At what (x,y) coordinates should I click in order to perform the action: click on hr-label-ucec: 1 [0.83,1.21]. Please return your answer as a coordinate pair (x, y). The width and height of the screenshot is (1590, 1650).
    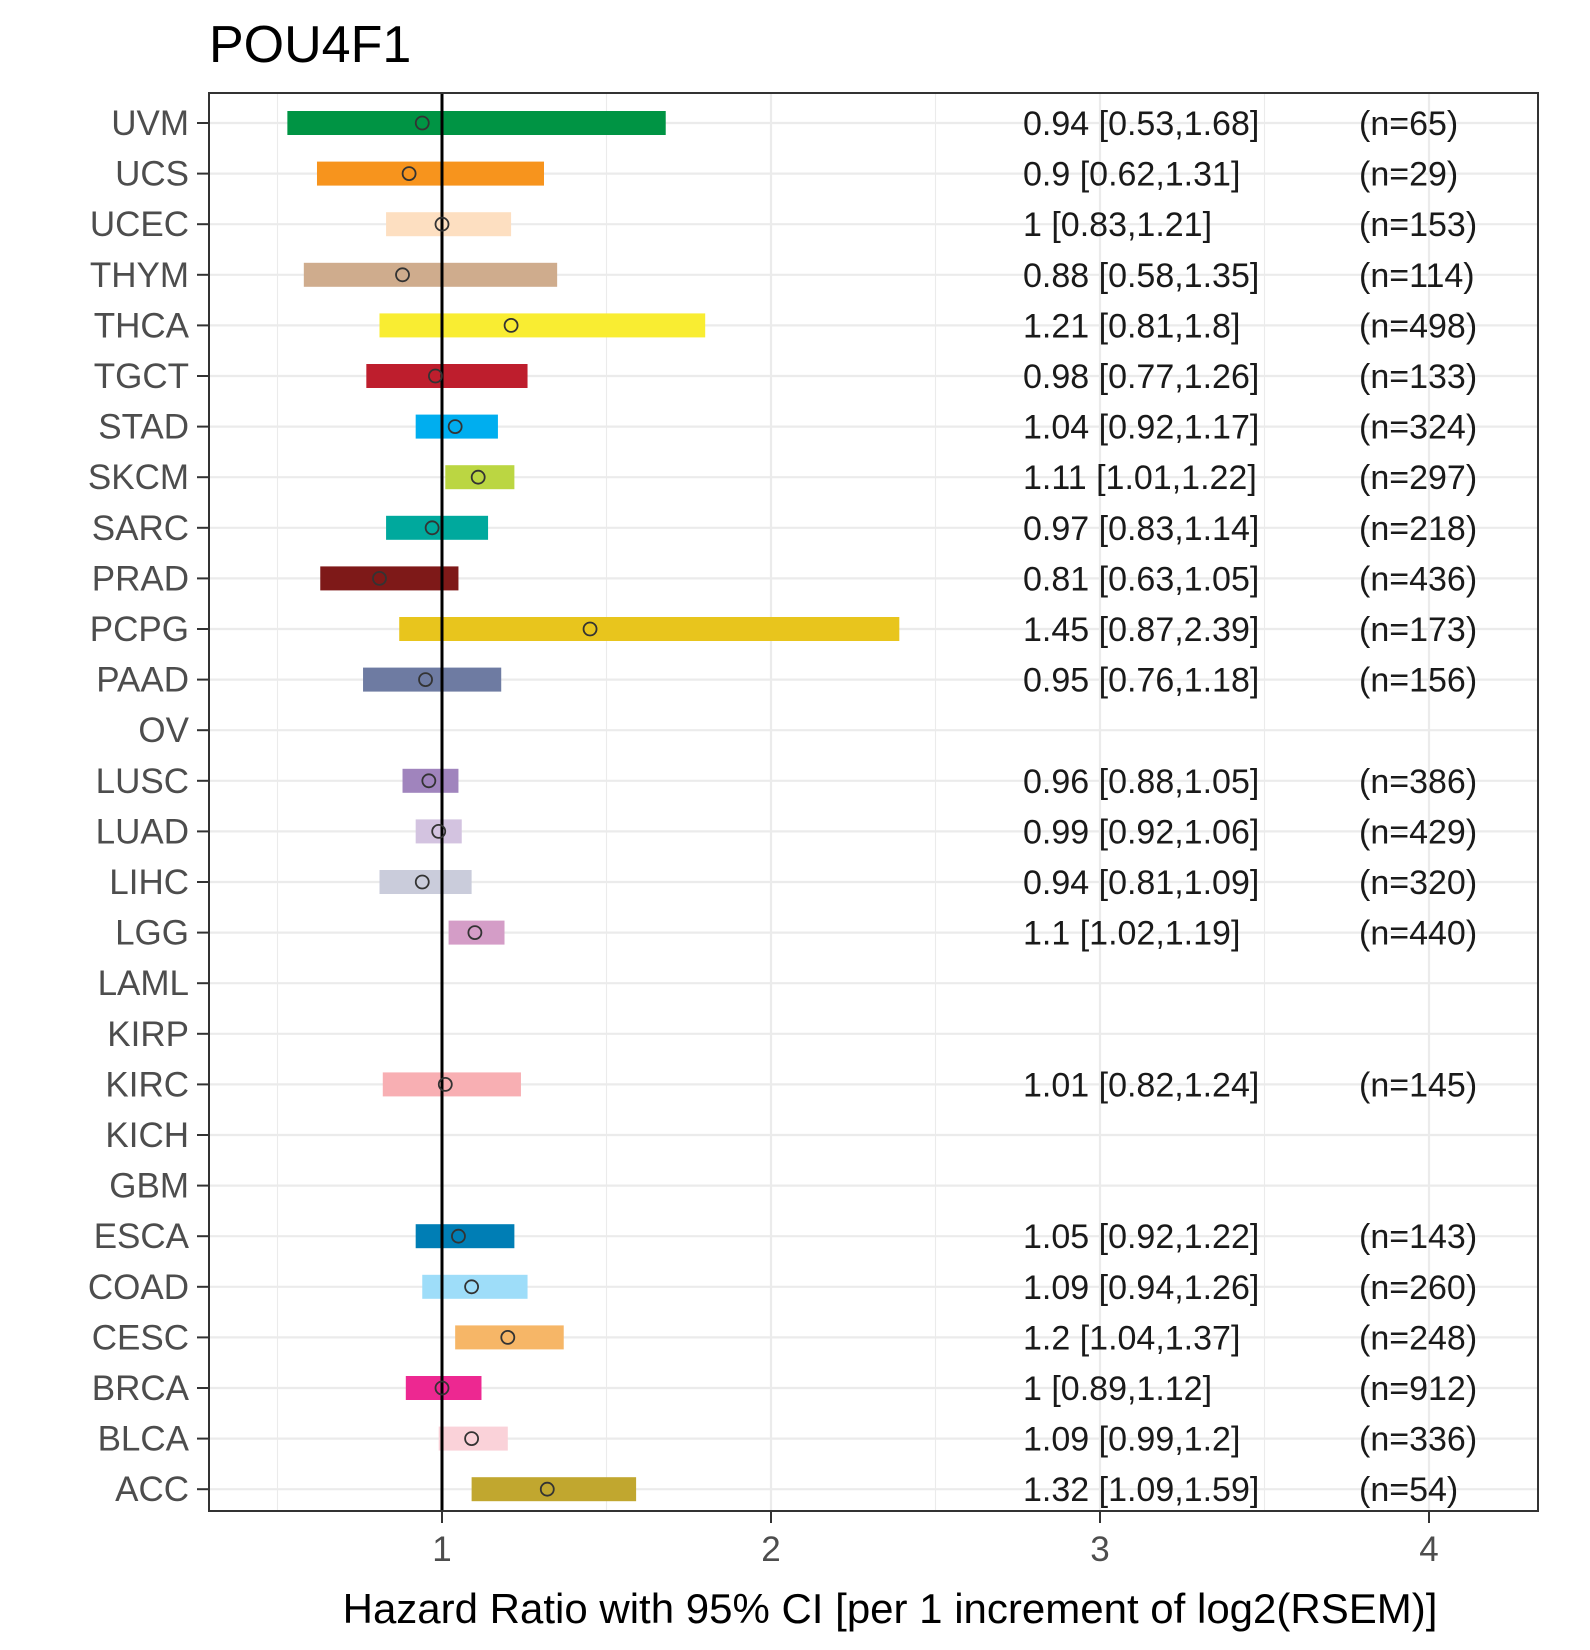
    Looking at the image, I should click on (1117, 225).